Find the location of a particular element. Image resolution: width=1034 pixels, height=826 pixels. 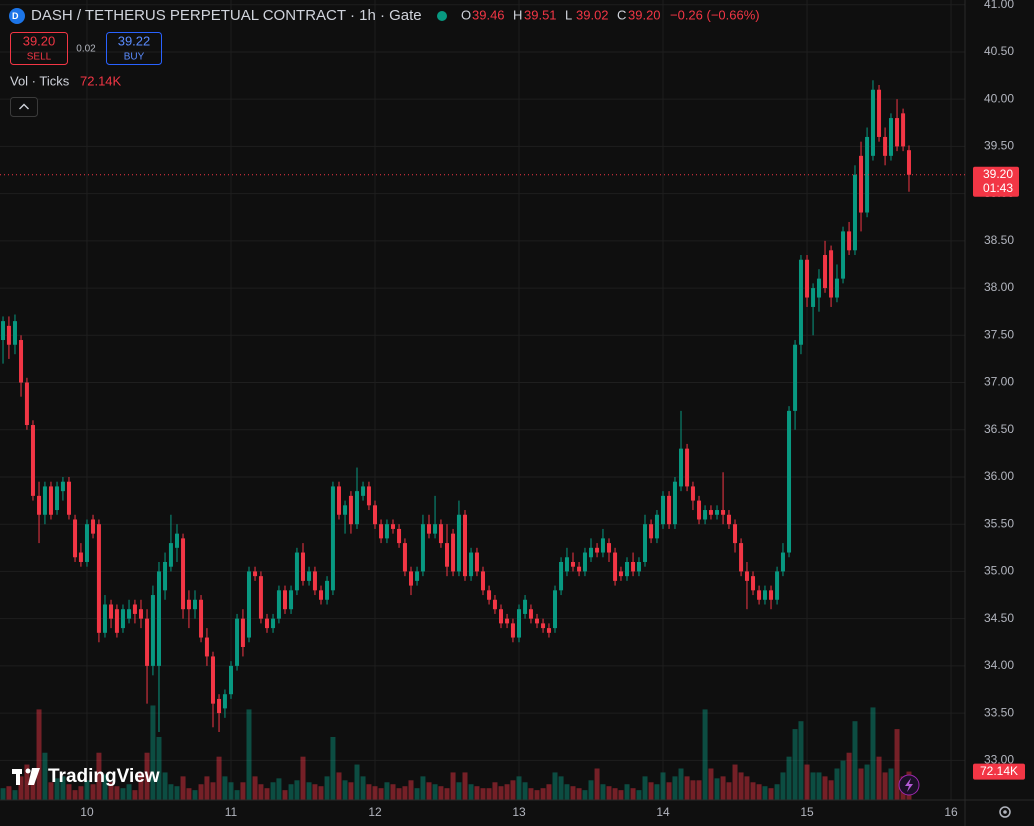

x-tick-label: 16 is located at coordinates (951, 812).